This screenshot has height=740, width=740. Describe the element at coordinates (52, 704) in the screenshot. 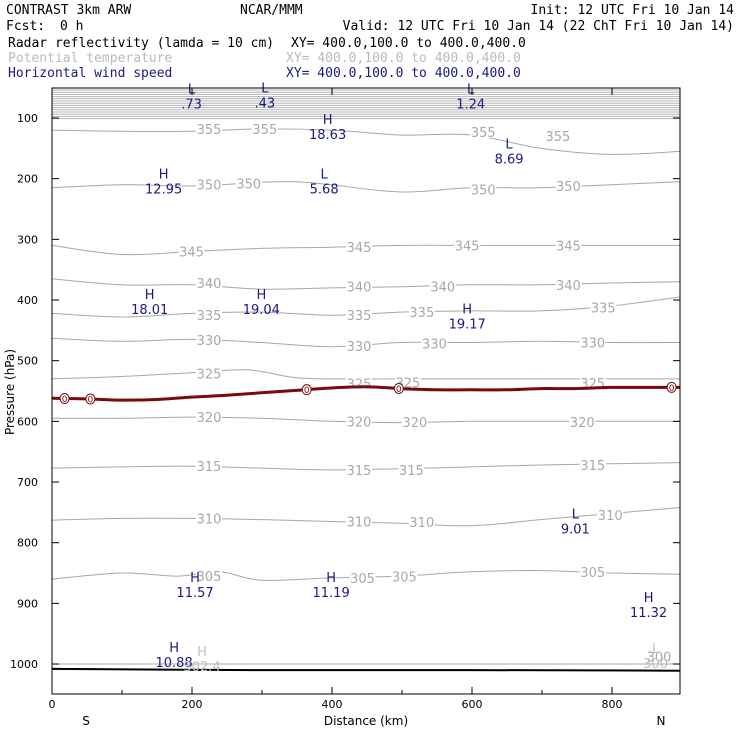

I see `x-tick-label: 0` at that location.